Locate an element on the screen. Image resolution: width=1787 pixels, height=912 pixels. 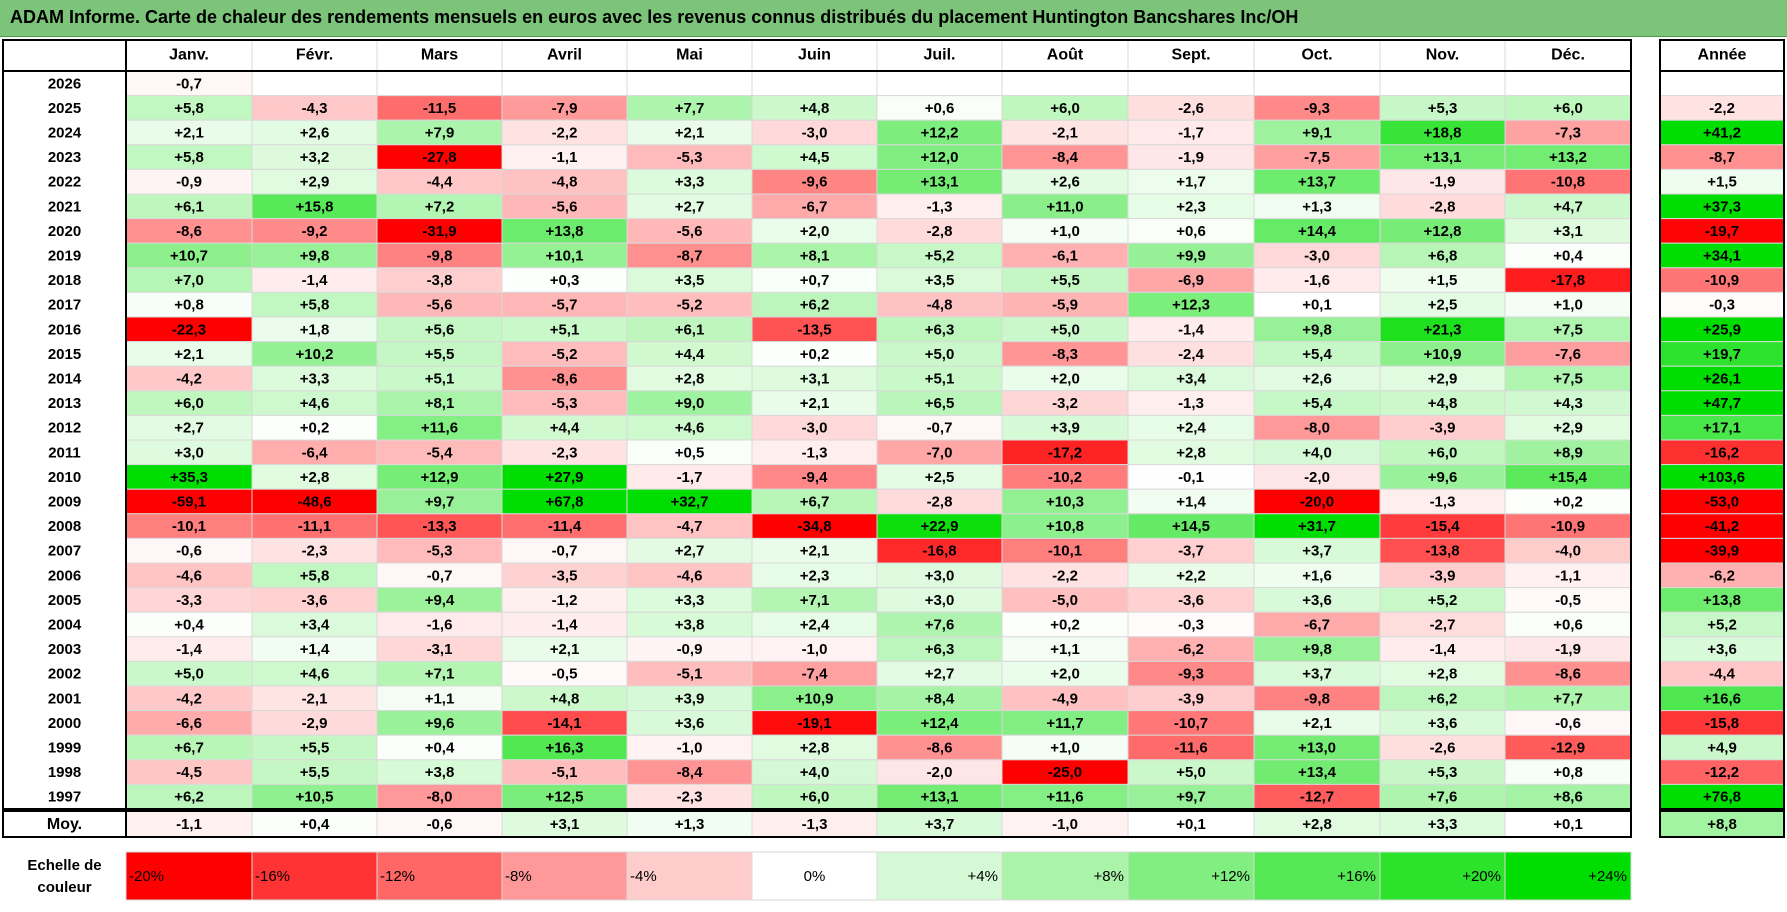
cell-value: -1,0 is located at coordinates (690, 747).